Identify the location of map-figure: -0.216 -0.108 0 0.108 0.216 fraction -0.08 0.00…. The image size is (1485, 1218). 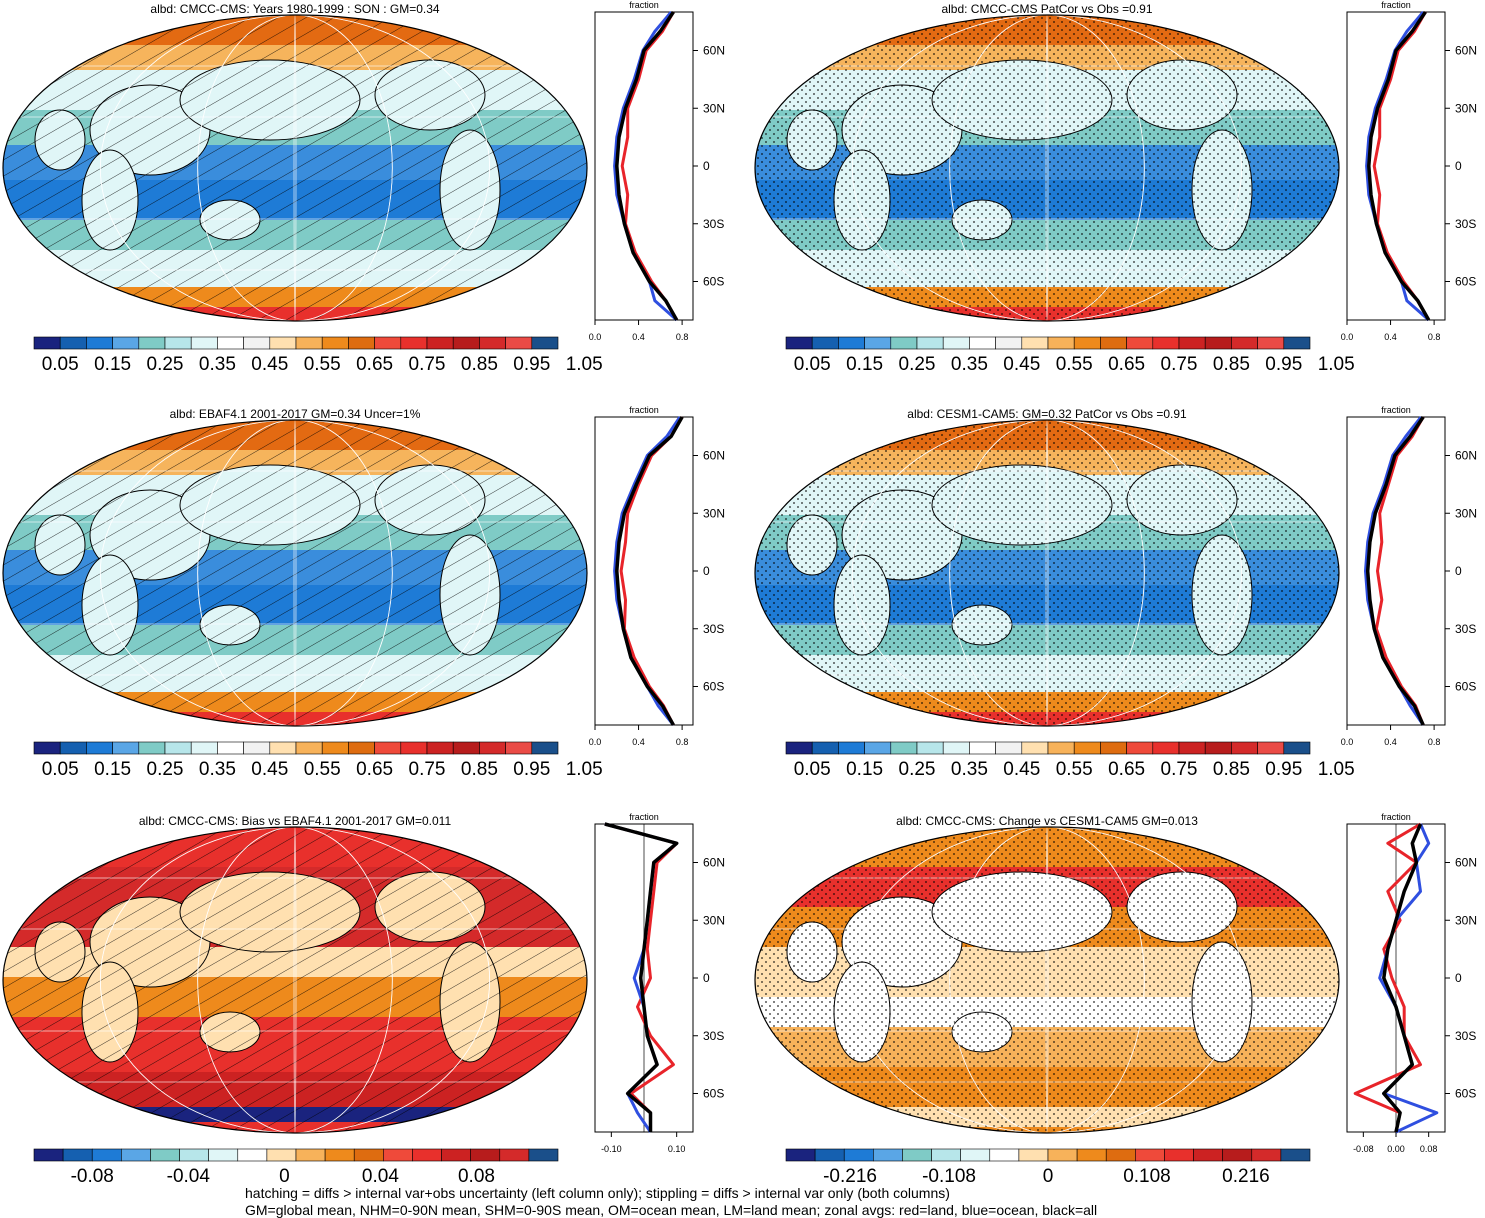
(1115, 999).